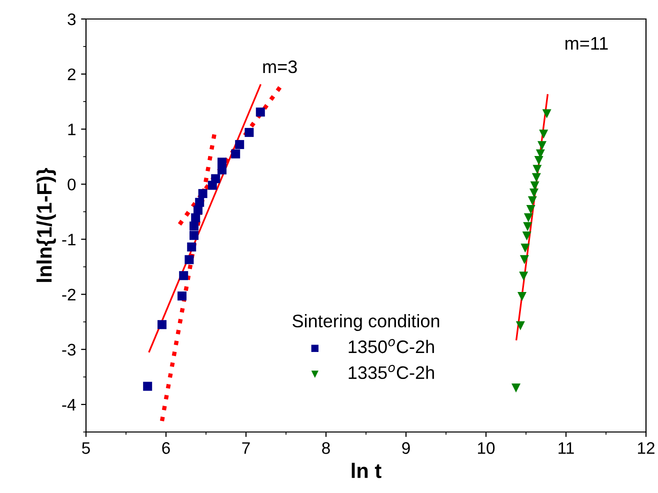 The height and width of the screenshot is (493, 658). Describe the element at coordinates (72, 184) in the screenshot. I see `y-tick-label: 0` at that location.